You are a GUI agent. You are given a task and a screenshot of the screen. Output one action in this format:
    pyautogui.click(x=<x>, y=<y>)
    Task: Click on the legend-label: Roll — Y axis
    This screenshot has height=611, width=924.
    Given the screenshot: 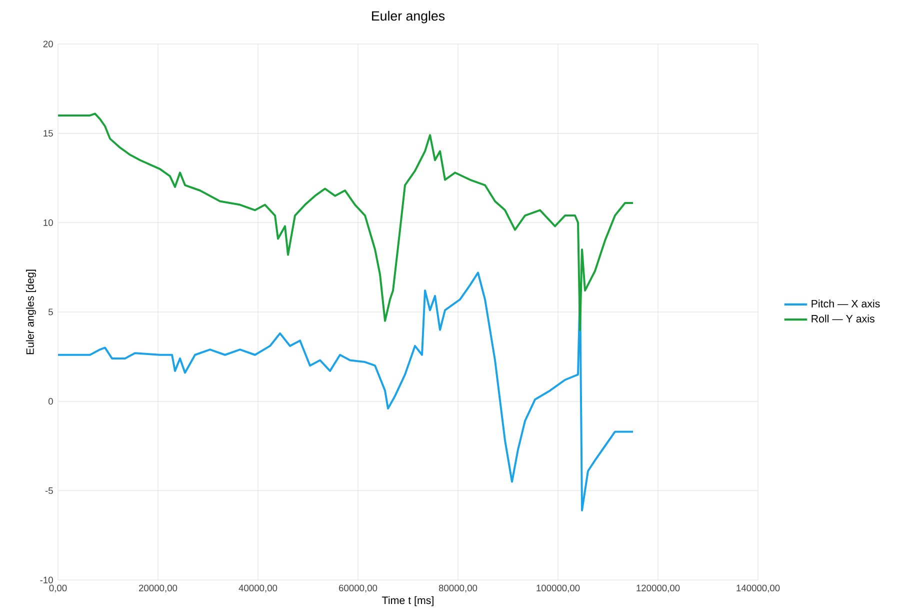 What is the action you would take?
    pyautogui.click(x=843, y=318)
    